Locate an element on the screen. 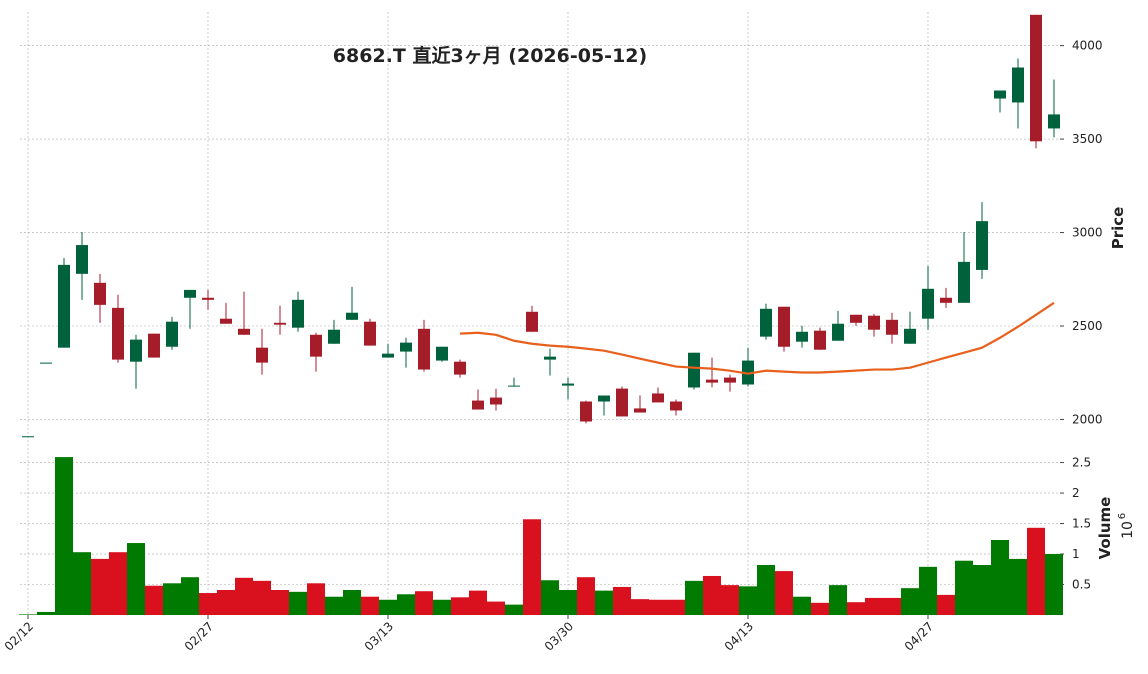  volume-scale-base: 10 is located at coordinates (1128, 530).